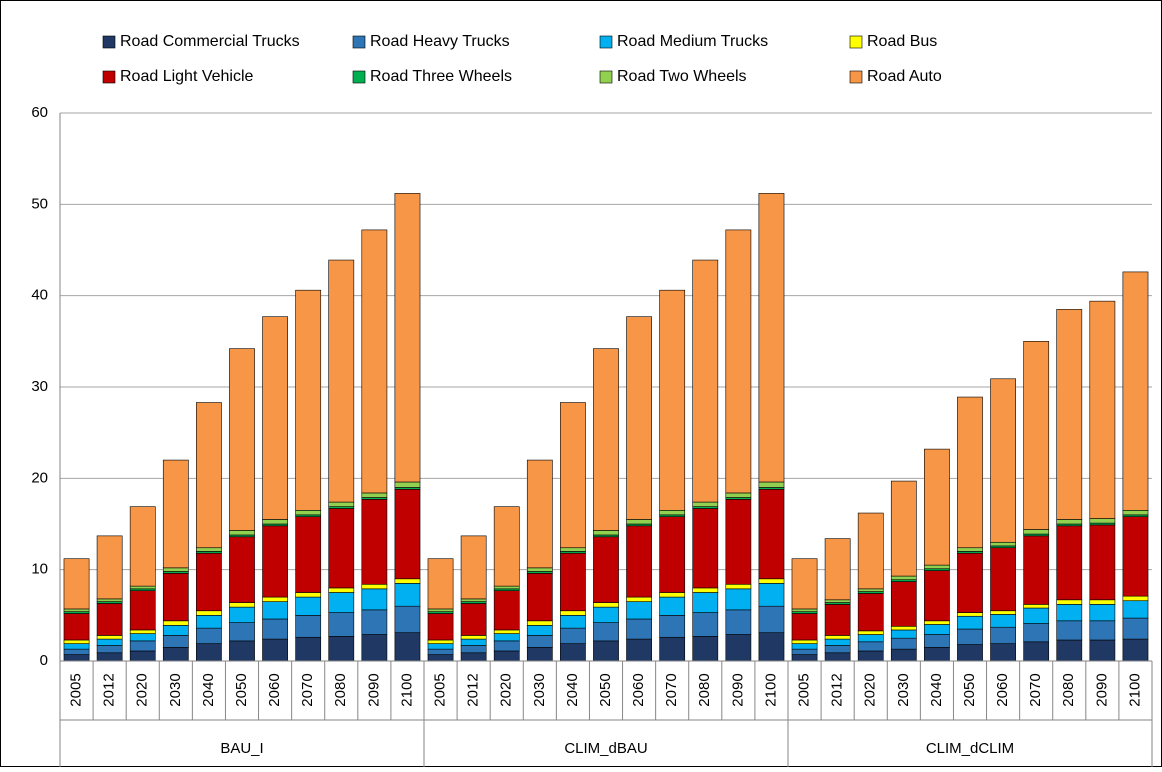 The image size is (1162, 772). Describe the element at coordinates (340, 689) in the screenshot. I see `x-tick-label: 2080` at that location.